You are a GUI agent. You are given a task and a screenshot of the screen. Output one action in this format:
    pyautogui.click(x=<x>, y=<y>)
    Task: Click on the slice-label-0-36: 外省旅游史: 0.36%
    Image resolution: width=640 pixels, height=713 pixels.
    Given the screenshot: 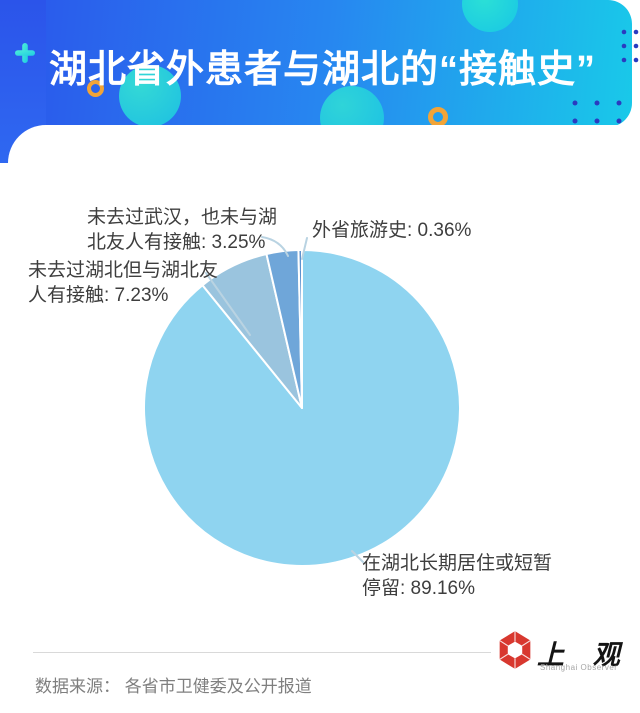 What is the action you would take?
    pyautogui.click(x=391, y=230)
    